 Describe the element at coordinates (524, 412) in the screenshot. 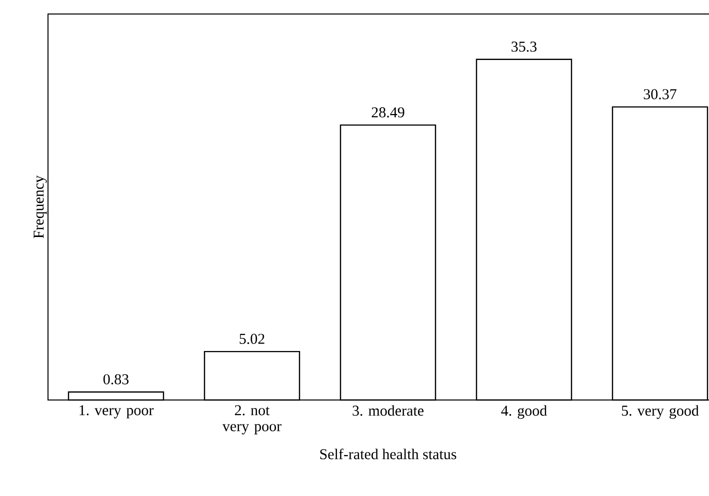

I see `x-tick-label: 4. good` at that location.